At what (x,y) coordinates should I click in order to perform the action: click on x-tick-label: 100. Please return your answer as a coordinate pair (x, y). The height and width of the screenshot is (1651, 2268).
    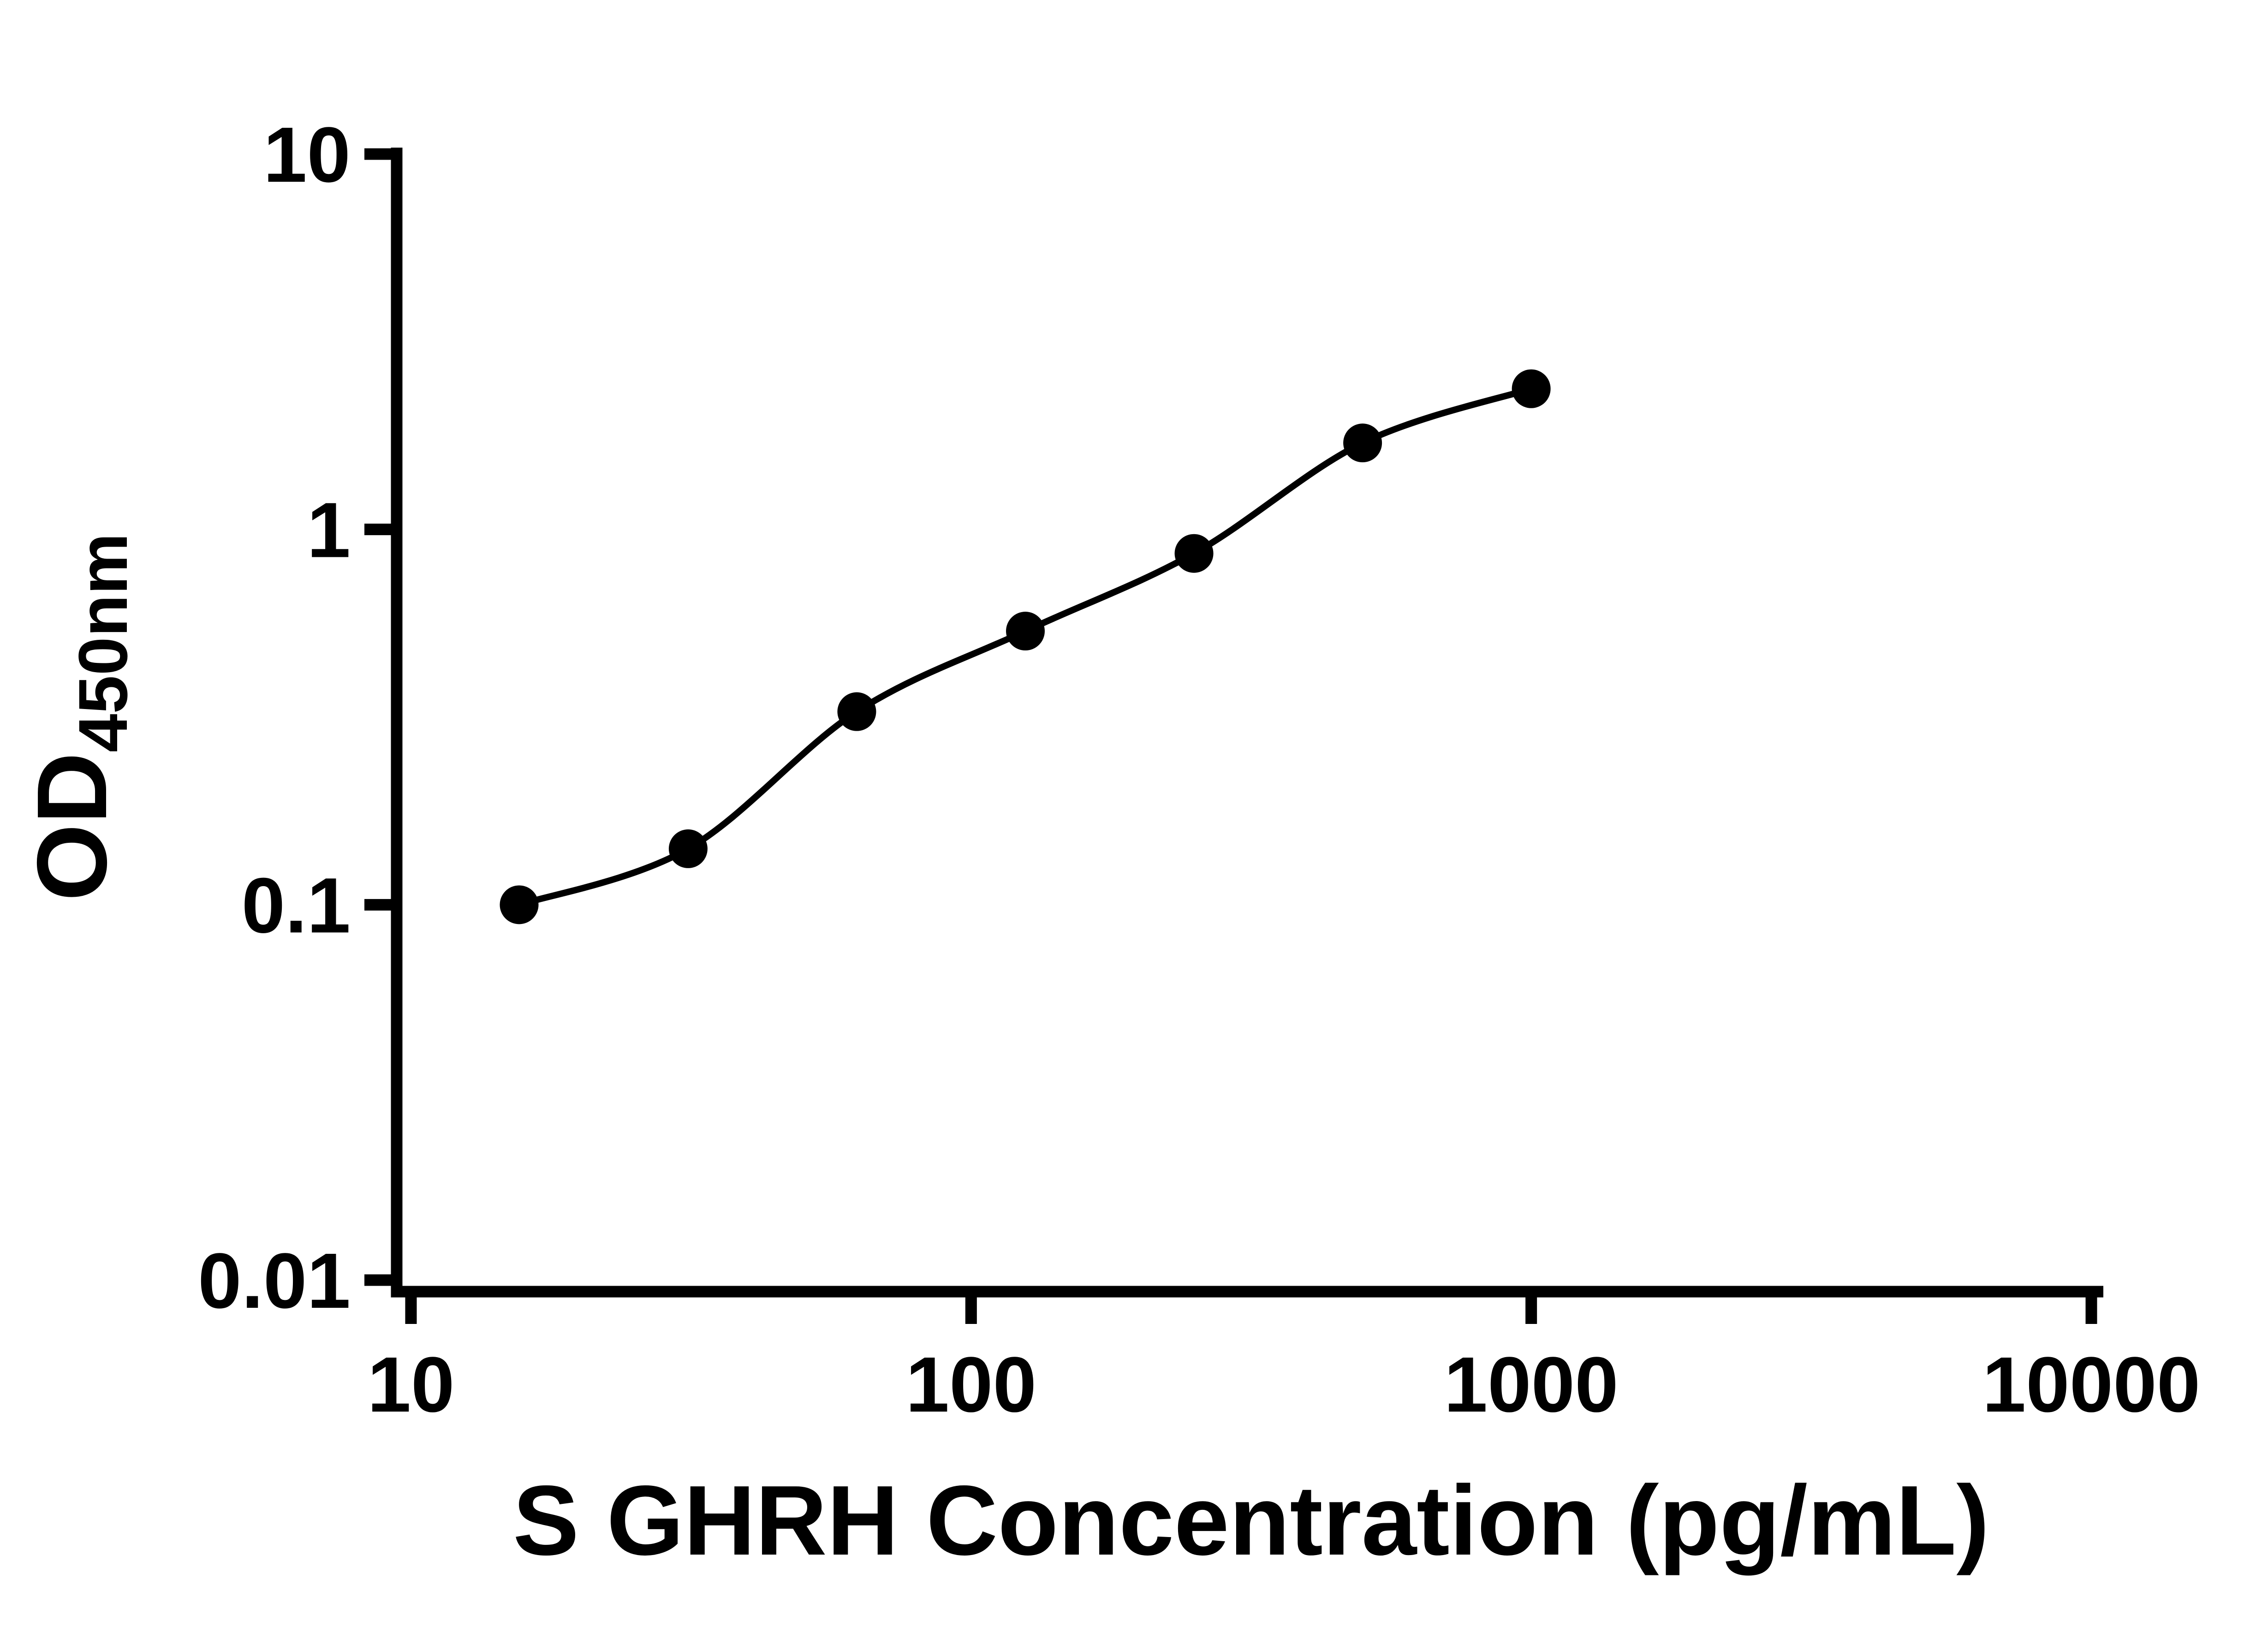
    Looking at the image, I should click on (972, 1385).